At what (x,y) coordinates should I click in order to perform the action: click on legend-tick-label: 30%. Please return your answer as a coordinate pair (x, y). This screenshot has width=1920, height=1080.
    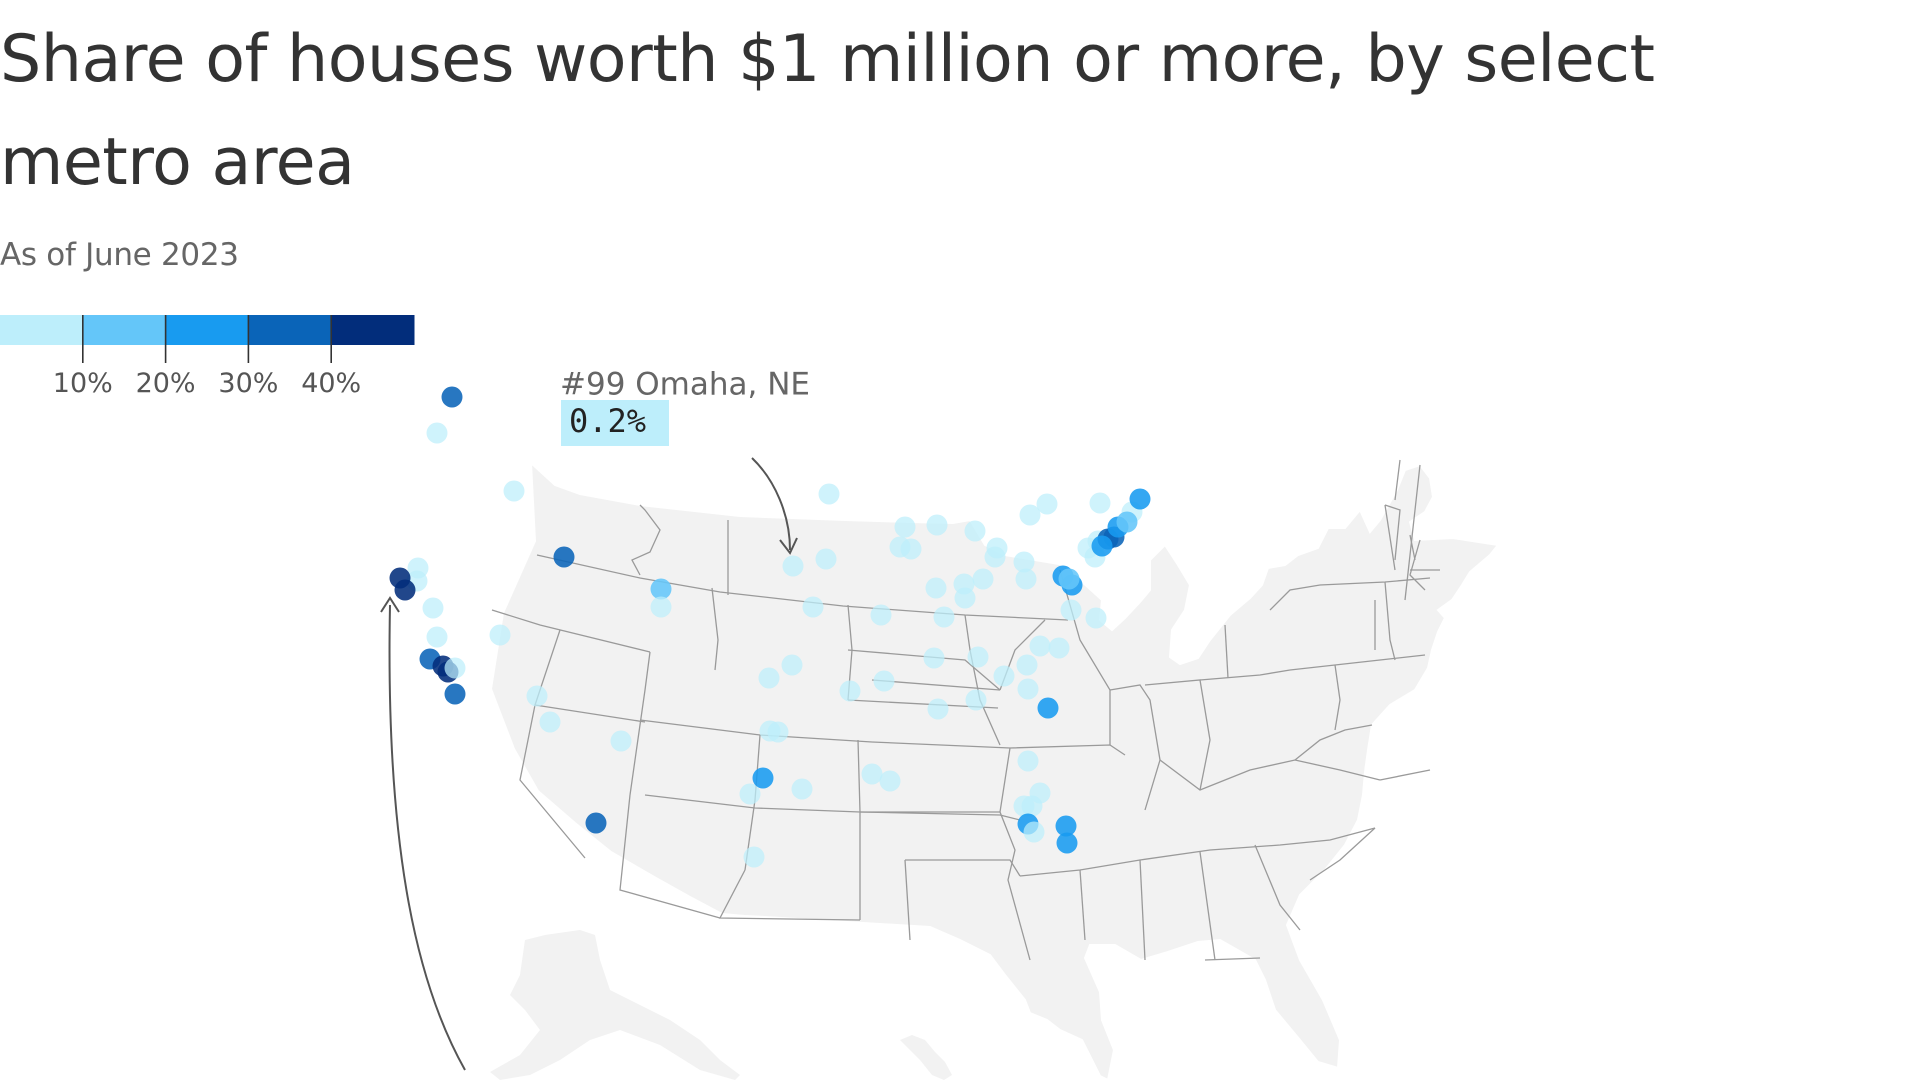
    Looking at the image, I should click on (248, 383).